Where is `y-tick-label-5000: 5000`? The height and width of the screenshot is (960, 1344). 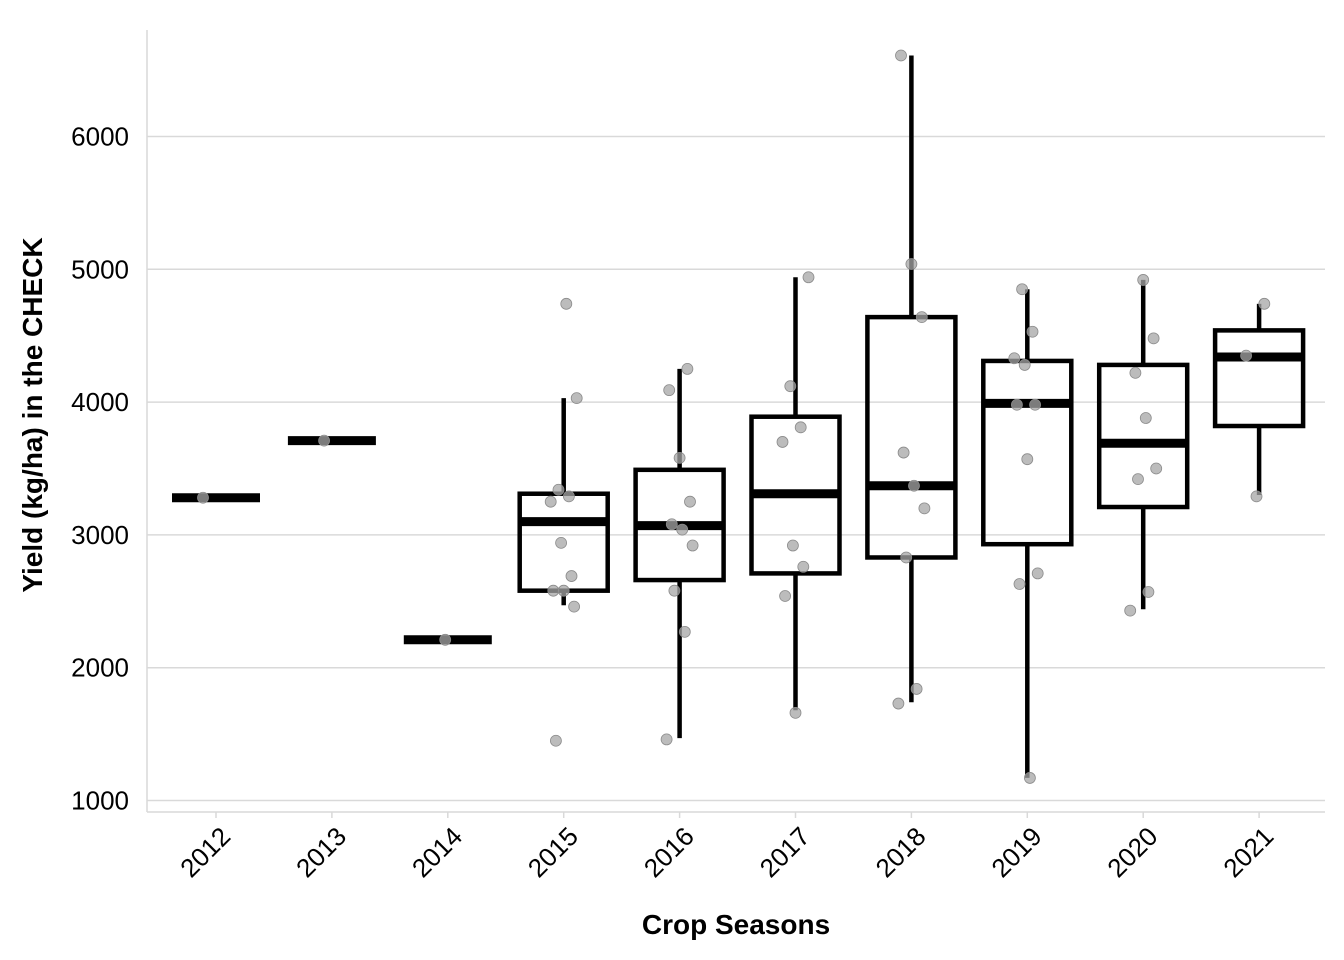 y-tick-label-5000: 5000 is located at coordinates (100, 269).